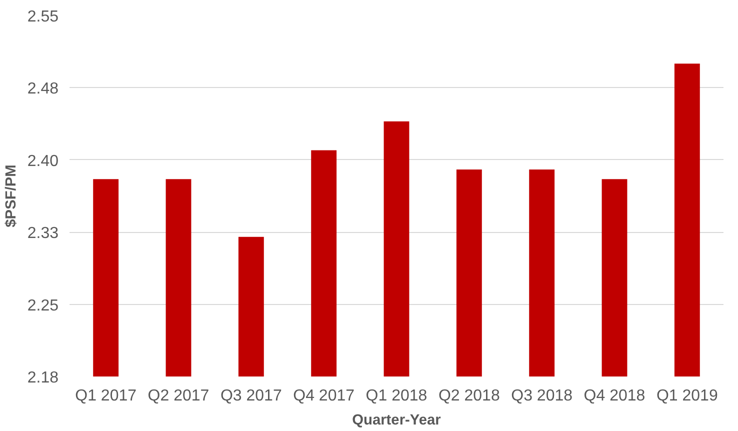  What do you see at coordinates (43, 305) in the screenshot?
I see `y-tick-label: 2.25` at bounding box center [43, 305].